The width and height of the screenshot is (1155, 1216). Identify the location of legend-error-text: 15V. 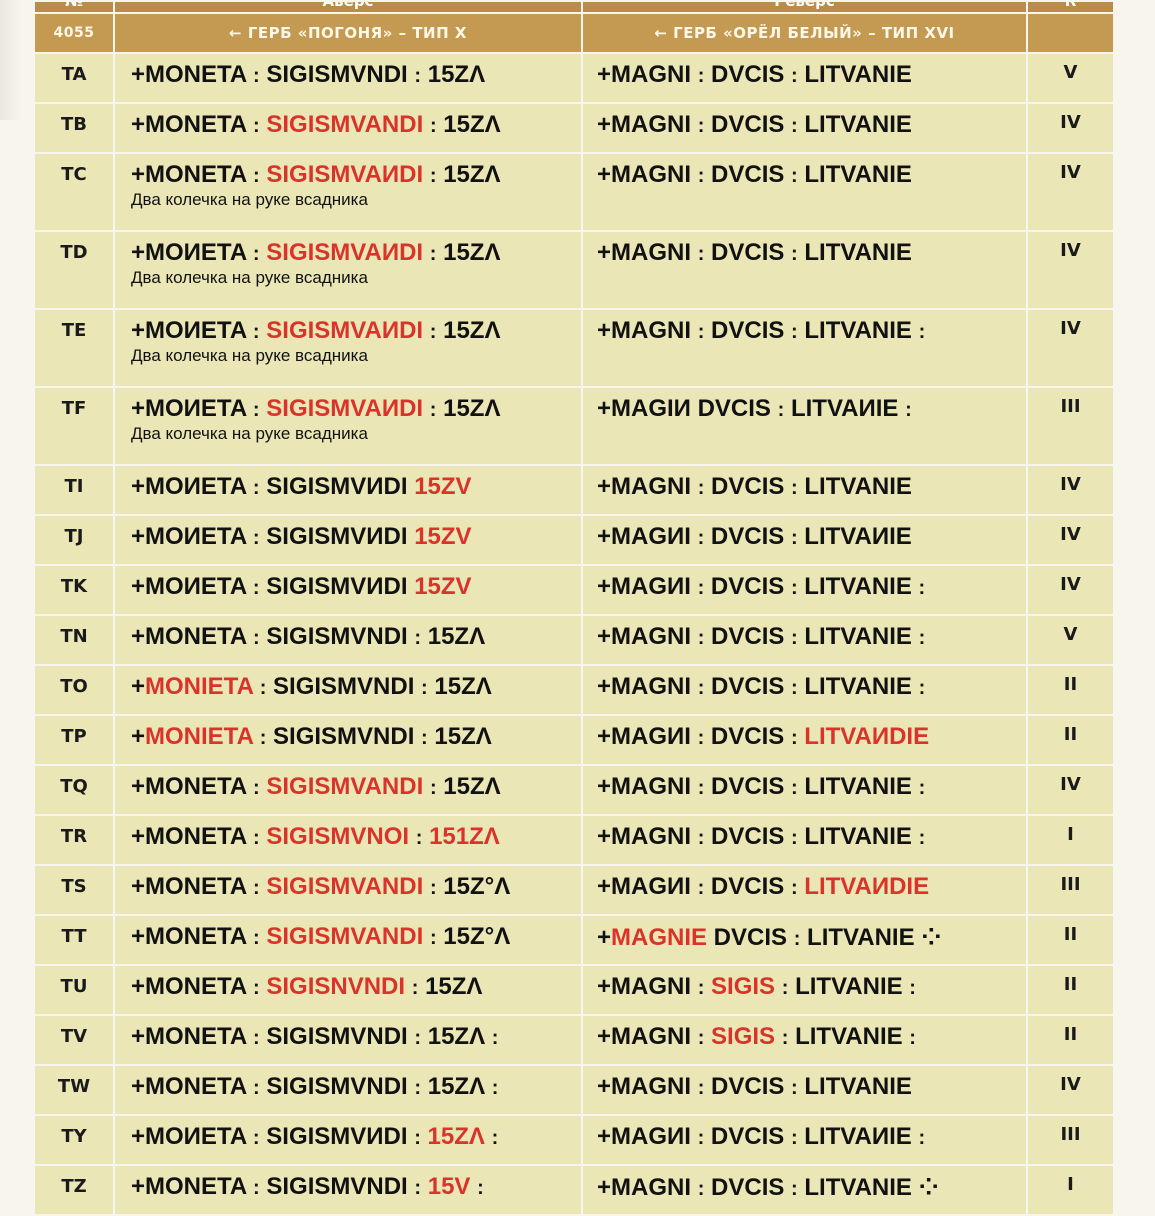
(449, 1186).